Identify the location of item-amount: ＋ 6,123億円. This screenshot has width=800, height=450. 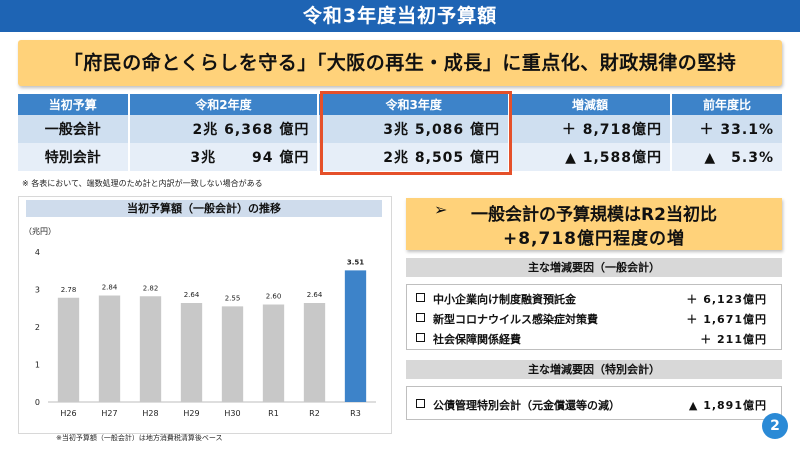
(726, 299).